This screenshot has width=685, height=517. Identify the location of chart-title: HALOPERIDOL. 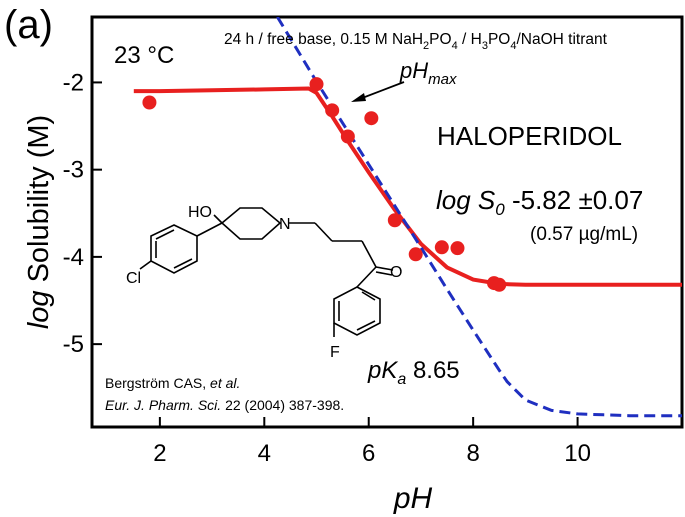
(529, 136).